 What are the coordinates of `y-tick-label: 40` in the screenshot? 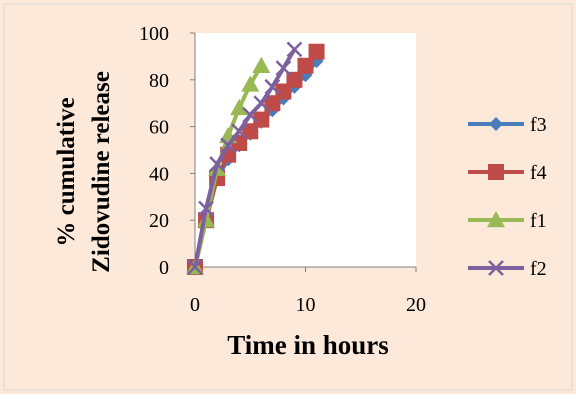 It's located at (159, 174).